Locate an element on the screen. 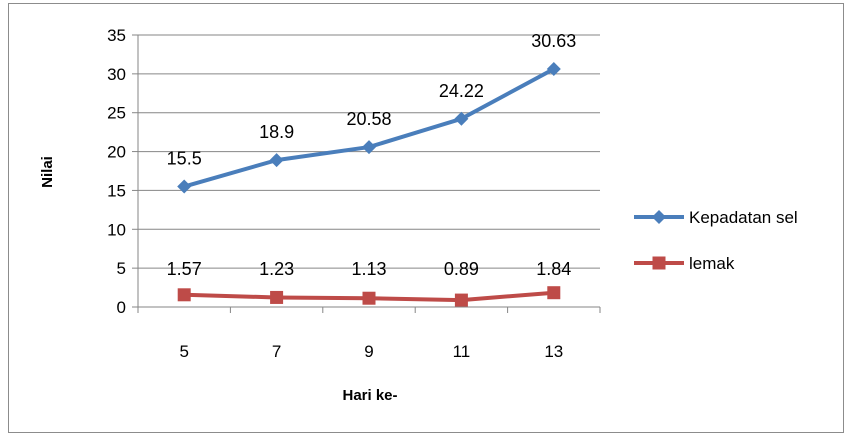 This screenshot has height=437, width=850. y-tick-labels: 0 5 10 15 20 25 30 35 is located at coordinates (116, 171).